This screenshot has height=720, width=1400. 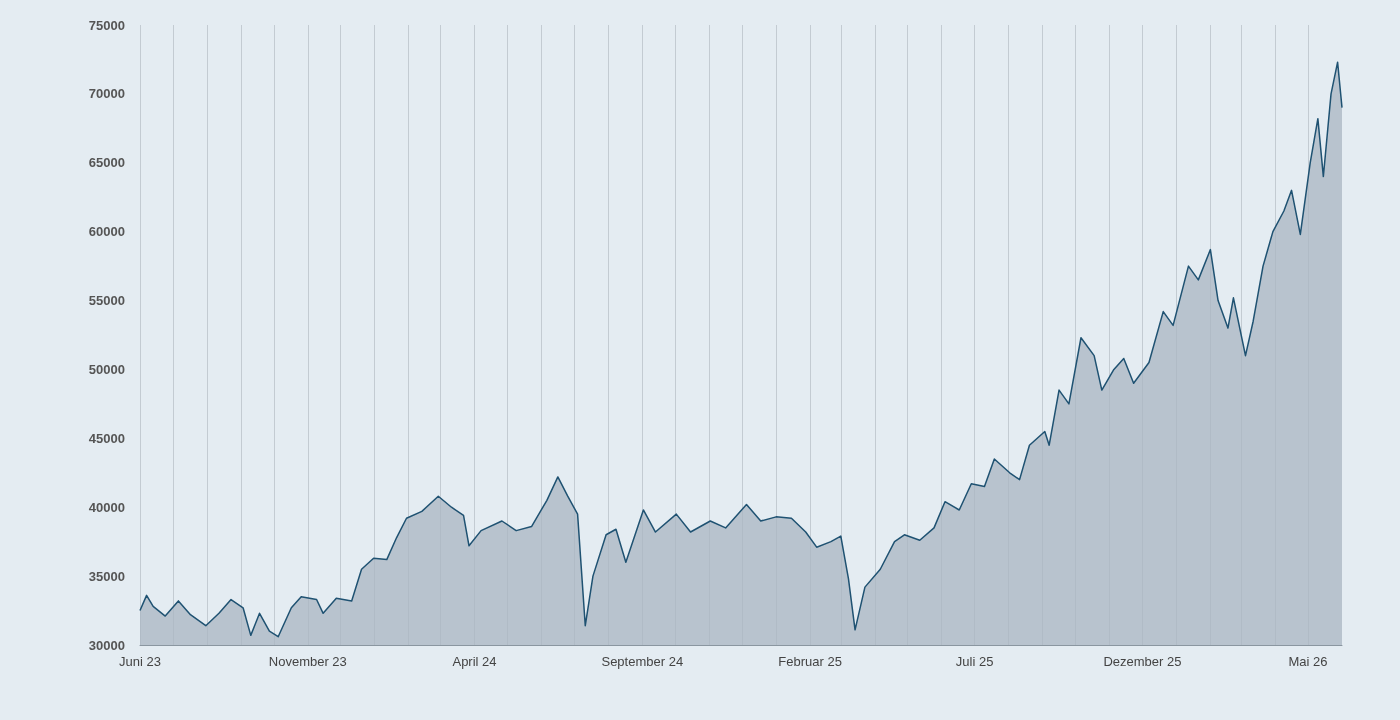 What do you see at coordinates (1308, 661) in the screenshot?
I see `x-tick-label: Mai 26` at bounding box center [1308, 661].